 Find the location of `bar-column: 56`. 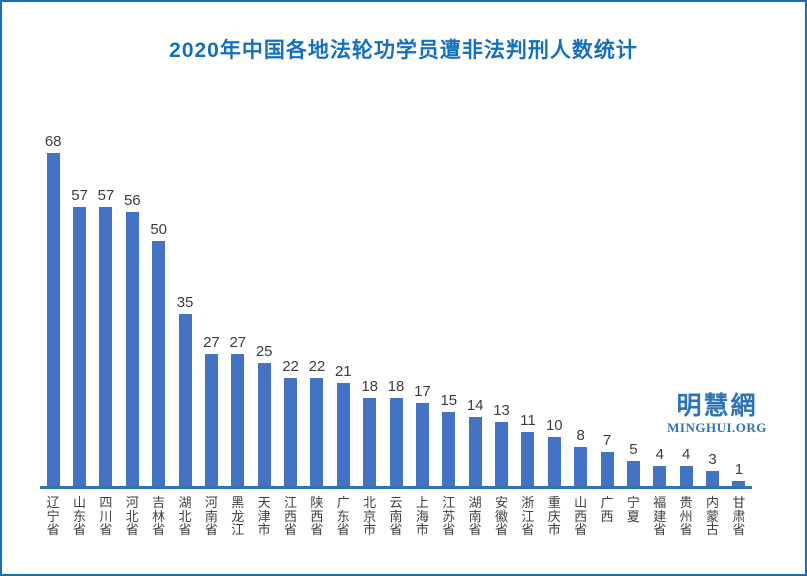

bar-column: 56 is located at coordinates (132, 339).